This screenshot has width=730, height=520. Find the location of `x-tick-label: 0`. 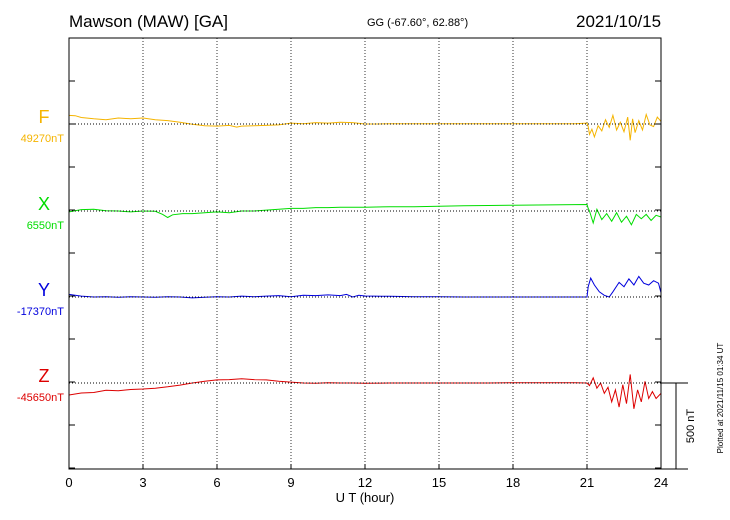

x-tick-label: 0 is located at coordinates (68, 482).